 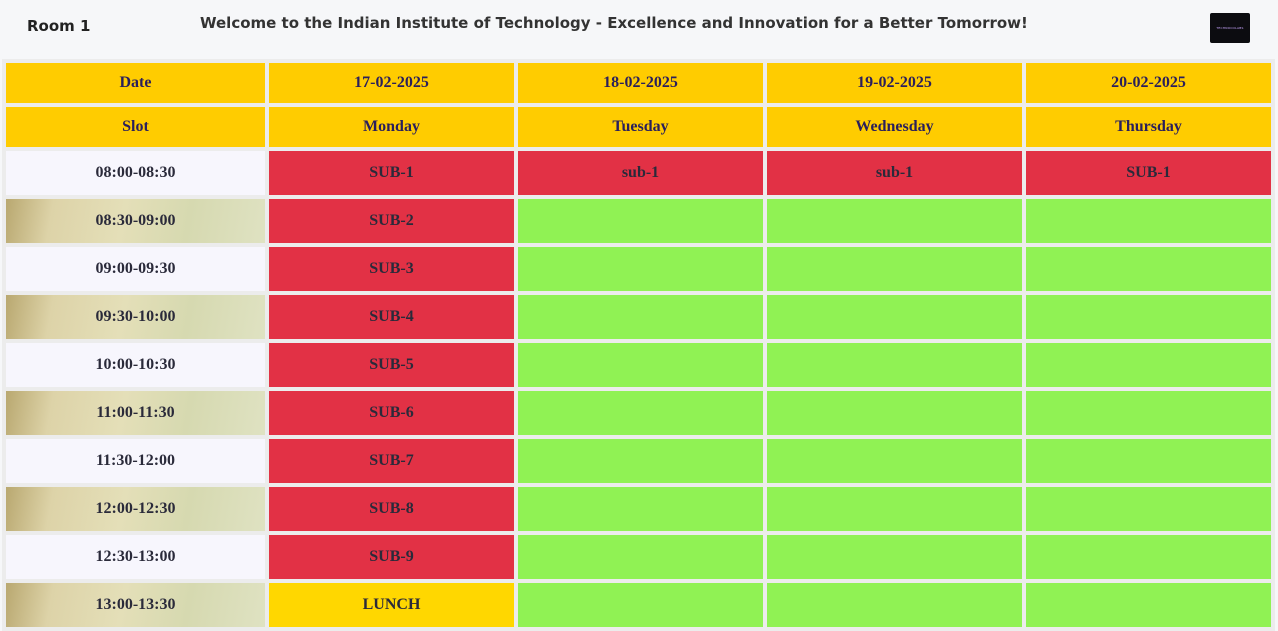 I want to click on table-row: 09:00-09:30 SUB-3, so click(x=638, y=269).